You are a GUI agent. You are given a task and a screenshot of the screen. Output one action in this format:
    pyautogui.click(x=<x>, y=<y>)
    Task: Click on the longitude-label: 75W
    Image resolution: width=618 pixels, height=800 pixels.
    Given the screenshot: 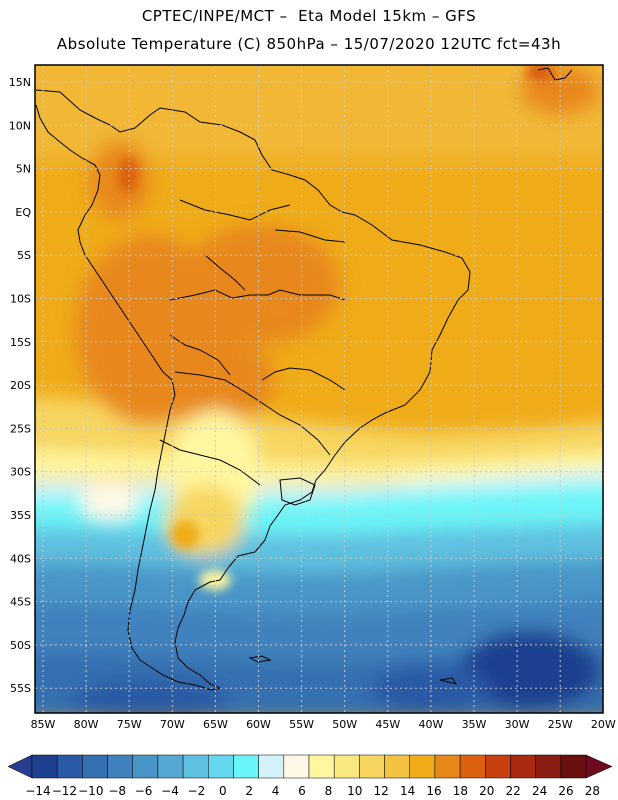 What is the action you would take?
    pyautogui.click(x=129, y=724)
    